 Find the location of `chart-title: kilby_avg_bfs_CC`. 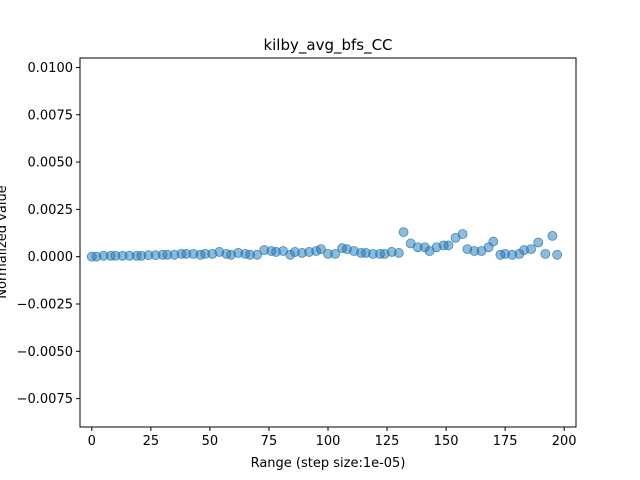

chart-title: kilby_avg_bfs_CC is located at coordinates (327, 45).